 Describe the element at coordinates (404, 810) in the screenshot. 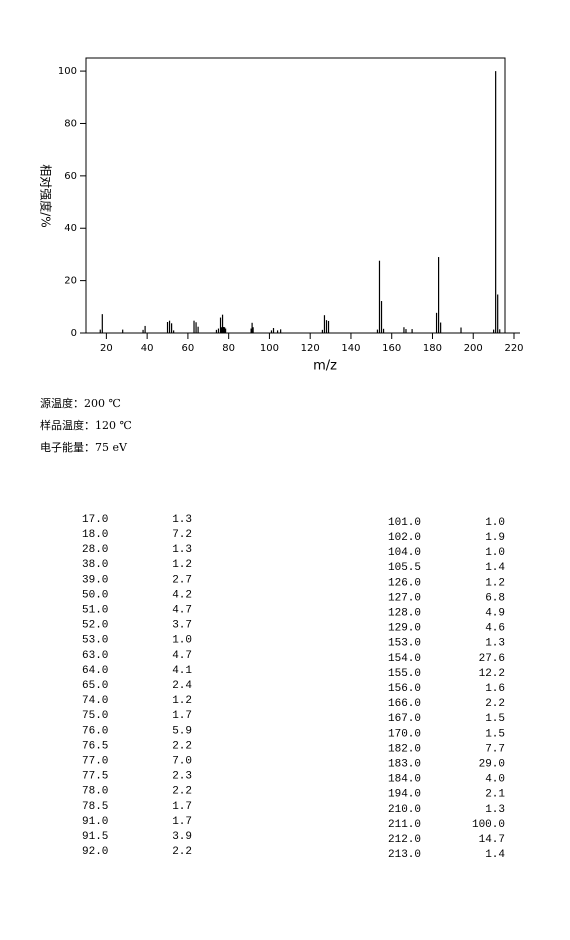

I see `mass-cell: 210.0` at that location.